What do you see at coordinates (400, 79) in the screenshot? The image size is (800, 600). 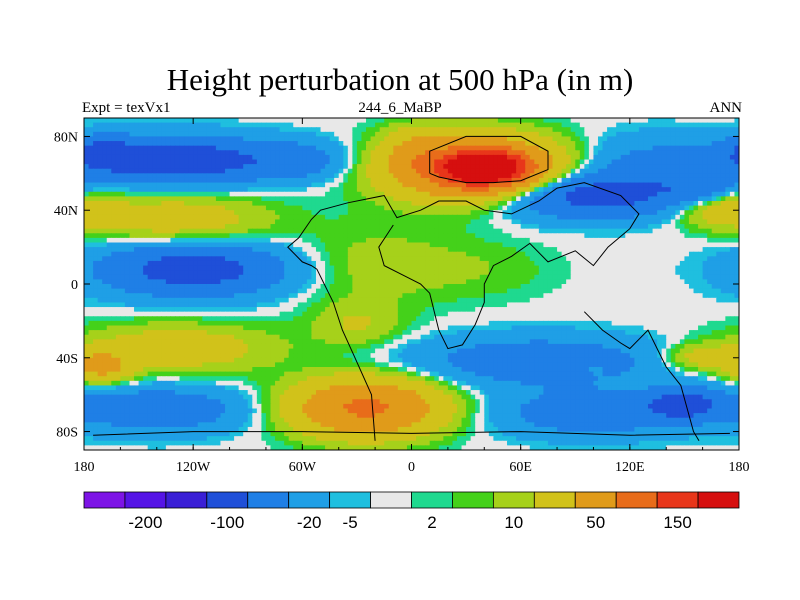 I see `chart-title: Height perturbation at 500 hPa (in m)` at bounding box center [400, 79].